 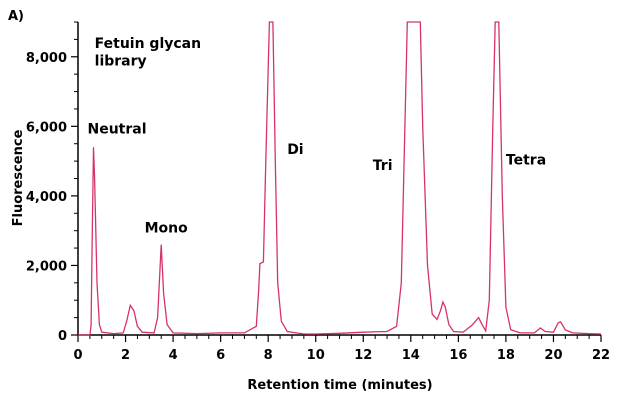 I want to click on x-tick-label: 10, so click(x=316, y=355).